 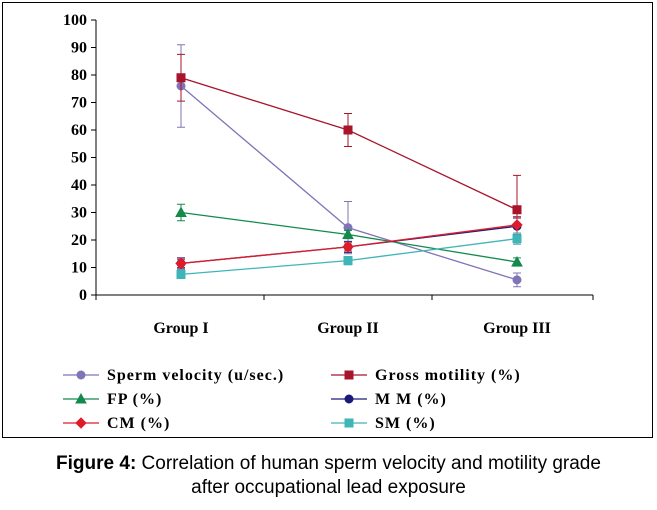 I want to click on figure-caption-line2: after occupational lead exposure, so click(x=328, y=488).